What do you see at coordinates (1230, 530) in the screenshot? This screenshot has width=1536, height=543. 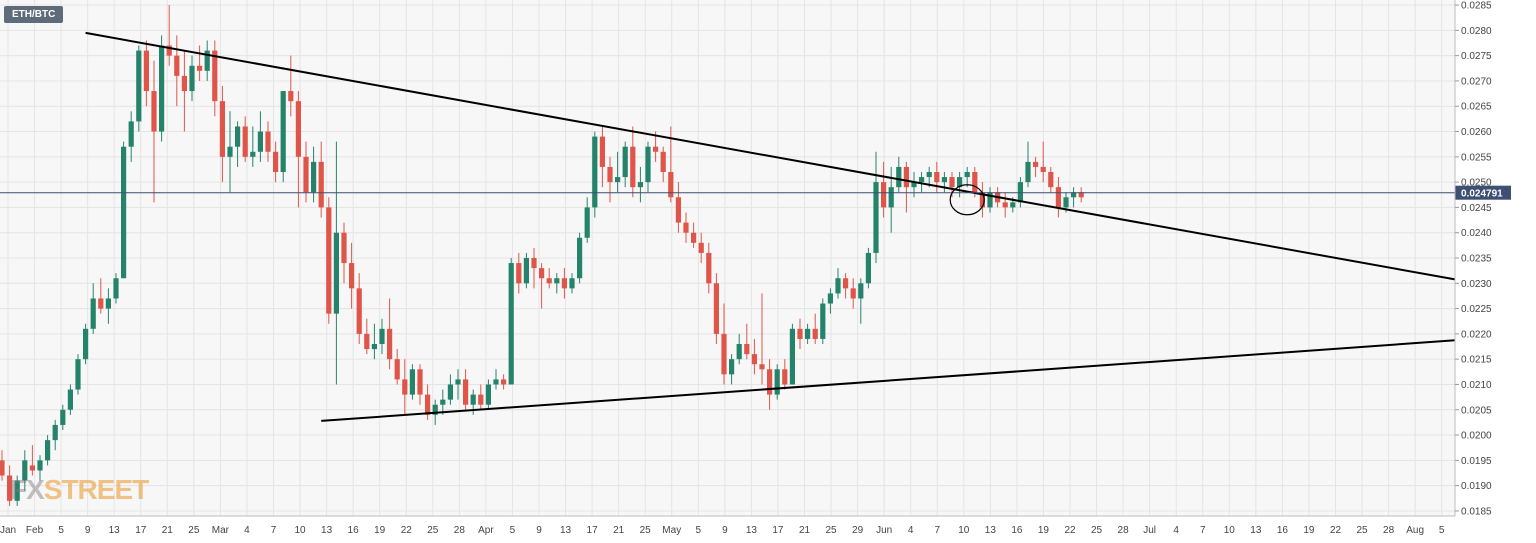 I see `x-tick-label: 10` at bounding box center [1230, 530].